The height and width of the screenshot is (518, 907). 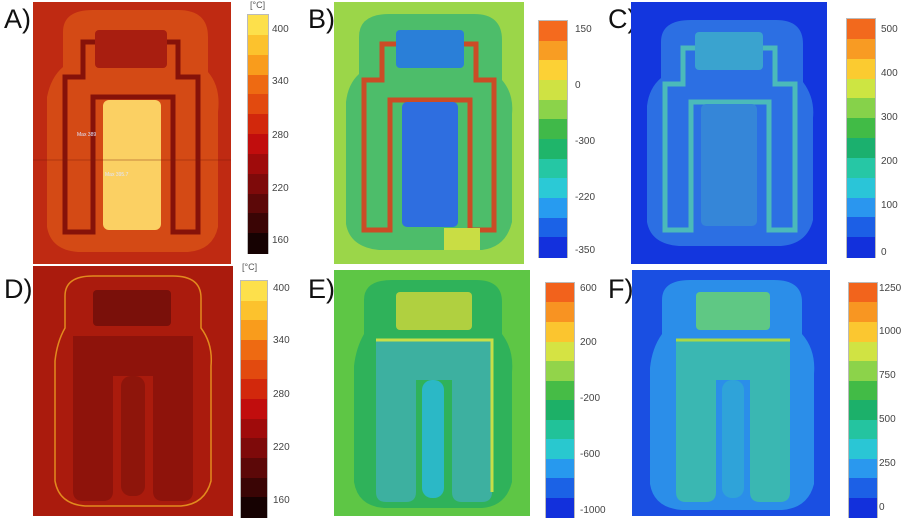 What do you see at coordinates (621, 289) in the screenshot?
I see `panel-label: F)` at bounding box center [621, 289].